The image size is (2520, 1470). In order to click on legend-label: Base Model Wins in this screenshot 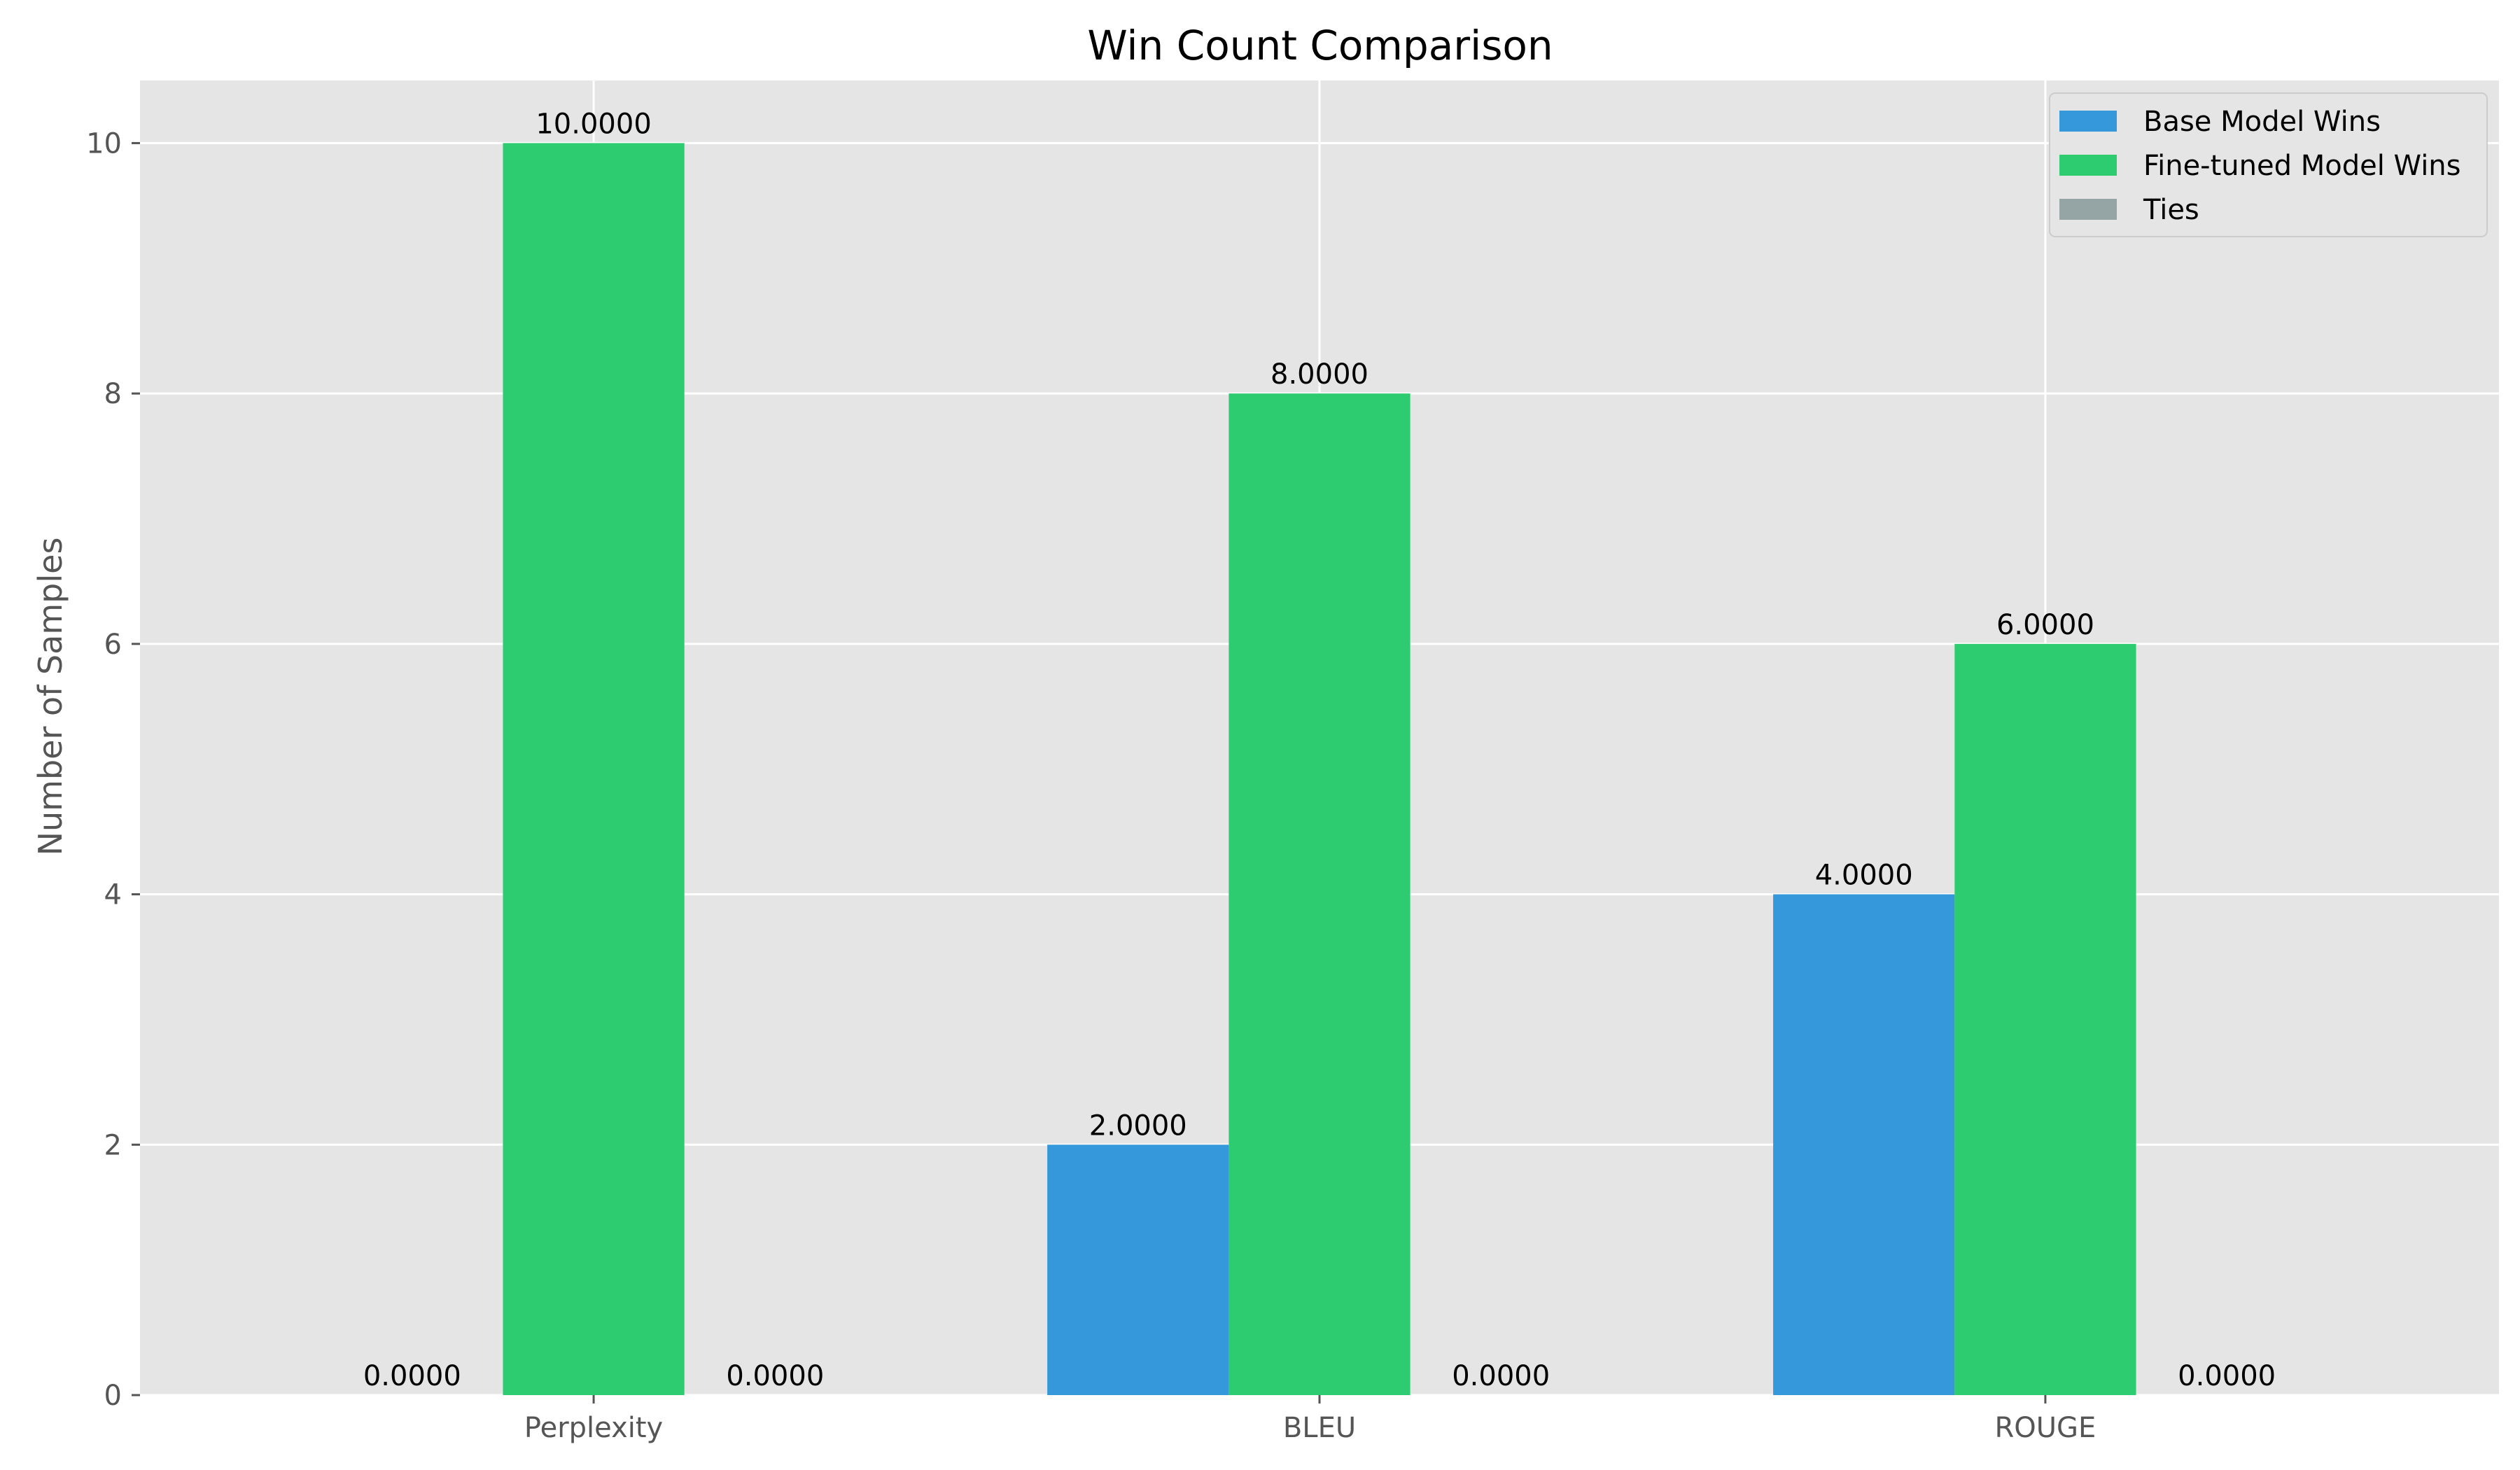, I will do `click(2262, 122)`.